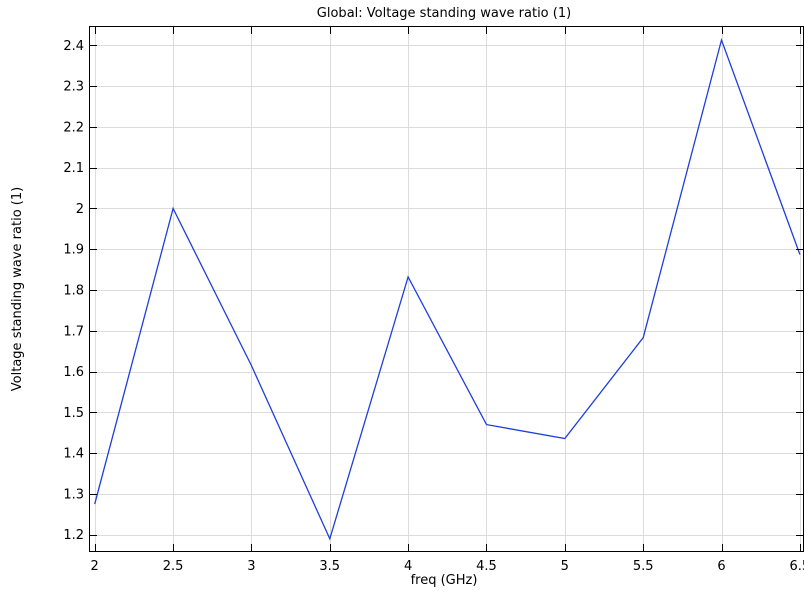 The height and width of the screenshot is (590, 804). I want to click on y-tick-label: 1.8, so click(73, 291).